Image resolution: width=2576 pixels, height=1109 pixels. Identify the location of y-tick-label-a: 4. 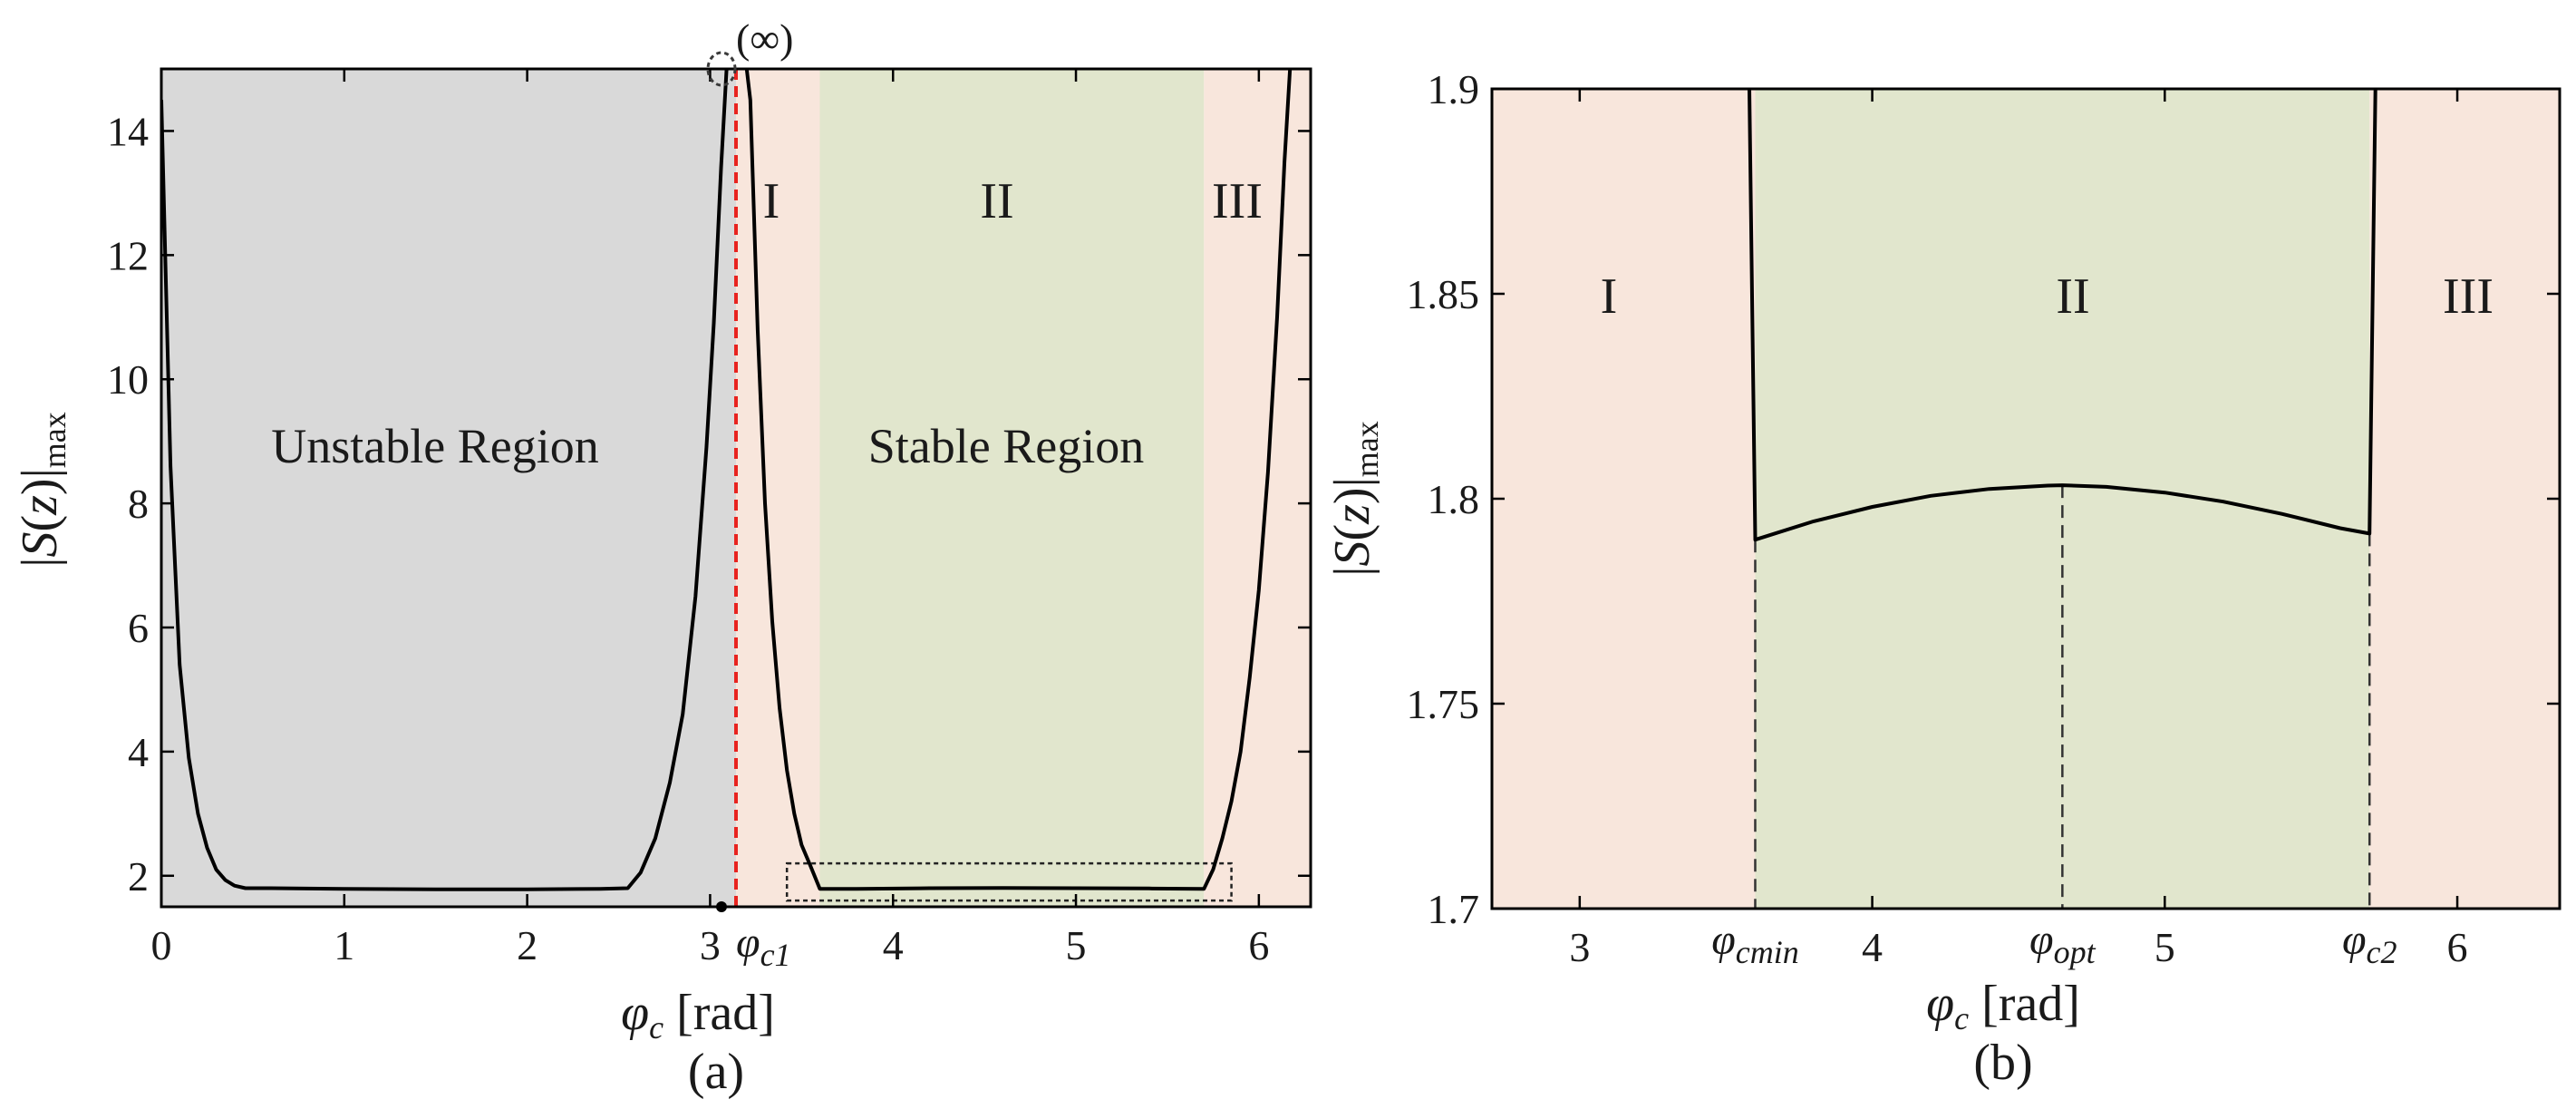
(138, 752).